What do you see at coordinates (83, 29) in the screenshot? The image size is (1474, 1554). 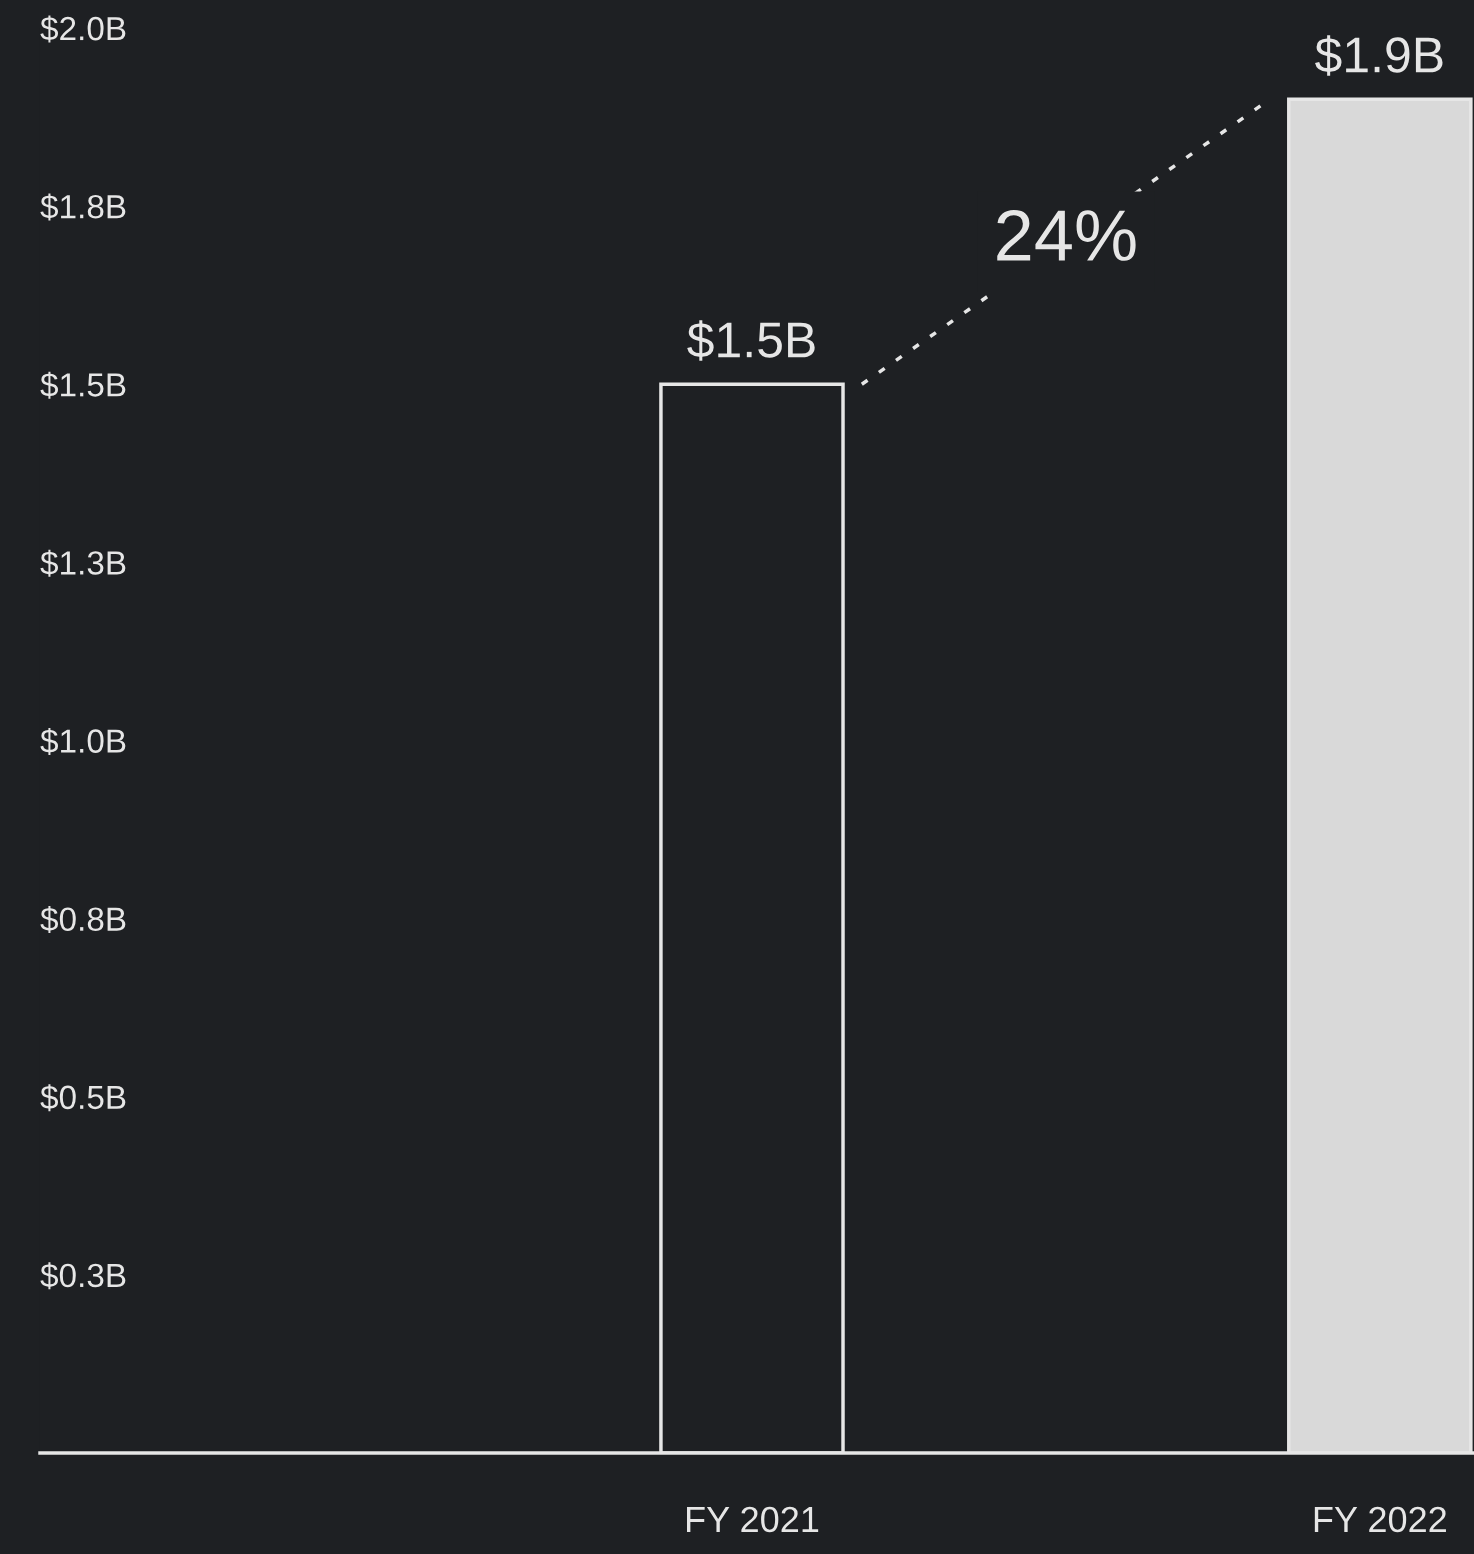 I see `y-tick-label: $2.0B` at bounding box center [83, 29].